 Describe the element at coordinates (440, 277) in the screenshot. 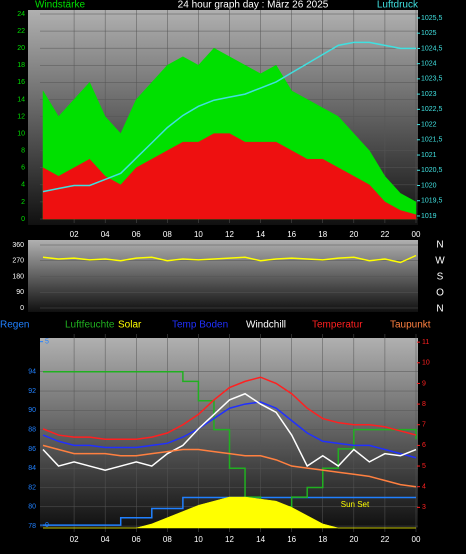

I see `direction-label: S` at that location.